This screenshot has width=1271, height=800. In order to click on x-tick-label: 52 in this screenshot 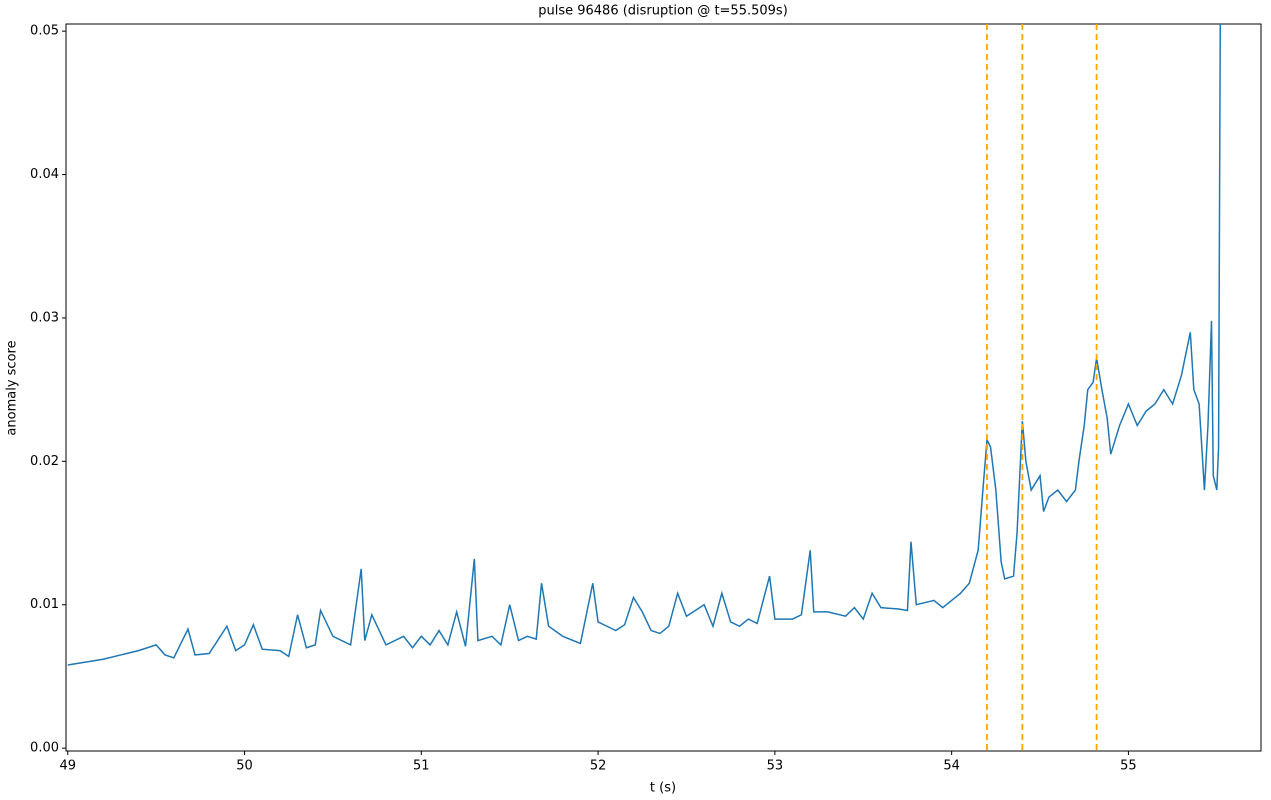, I will do `click(598, 766)`.